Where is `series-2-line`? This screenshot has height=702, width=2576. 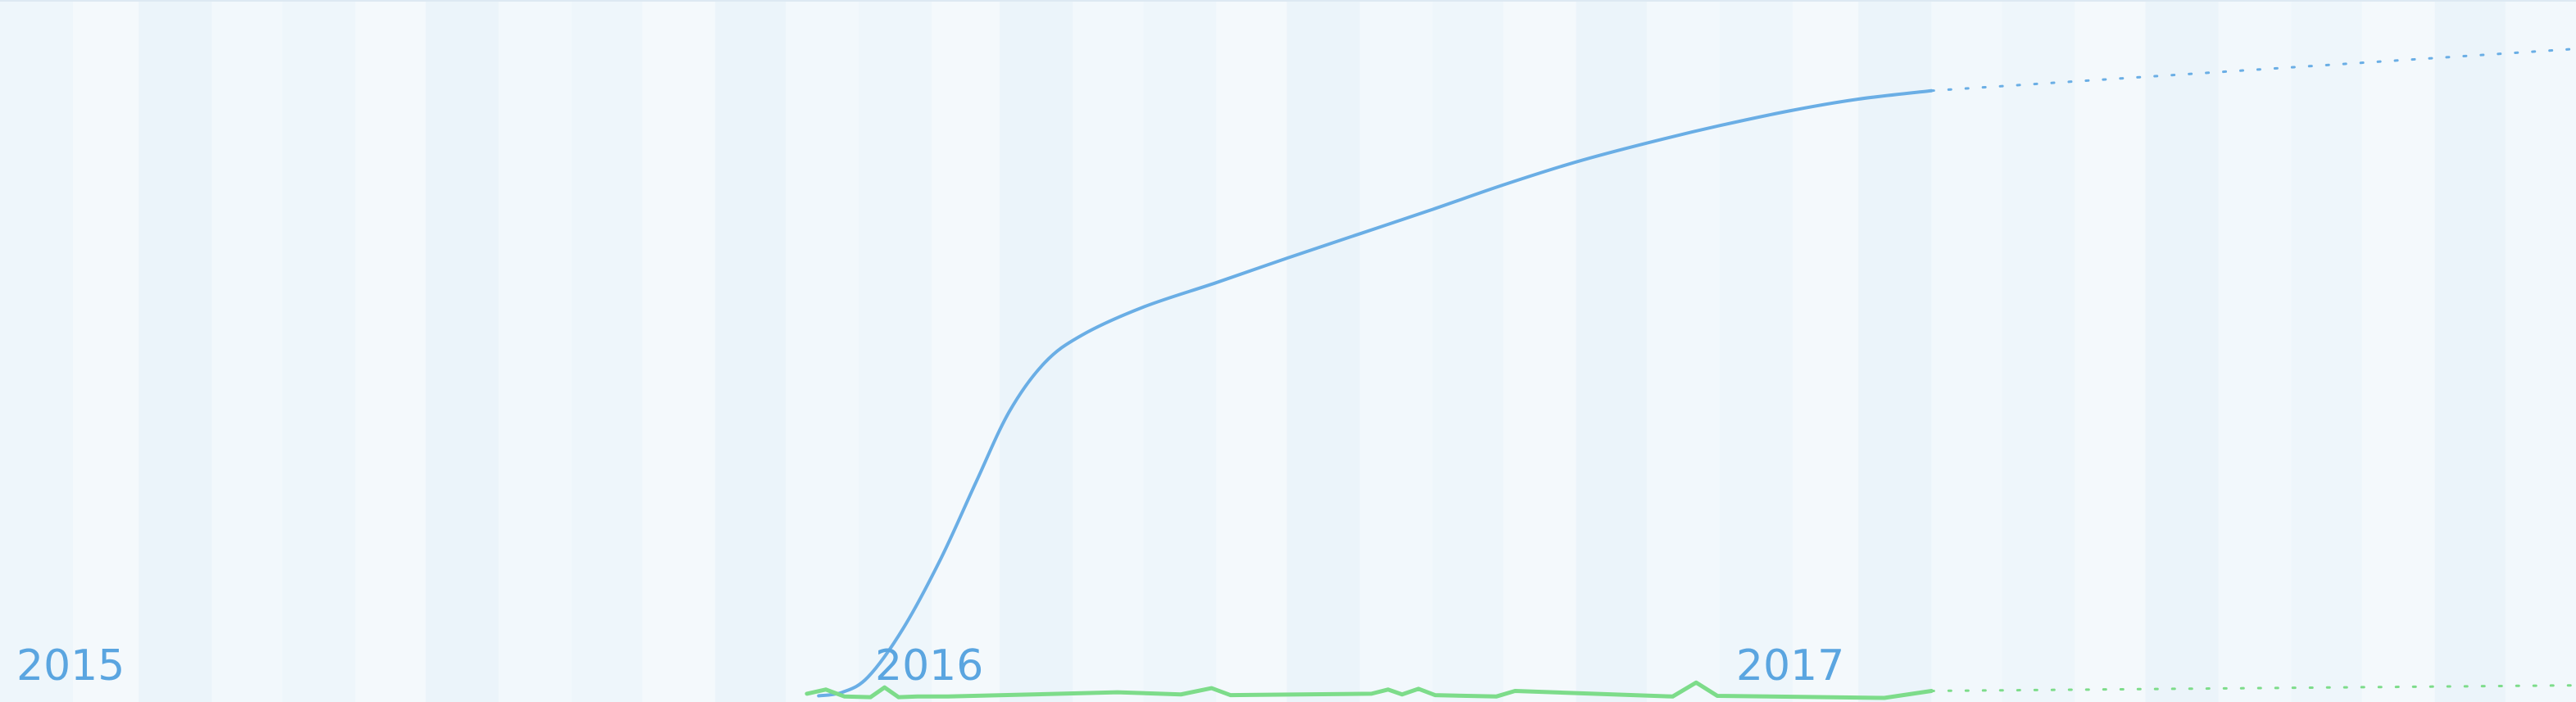 series-2-line is located at coordinates (1369, 690).